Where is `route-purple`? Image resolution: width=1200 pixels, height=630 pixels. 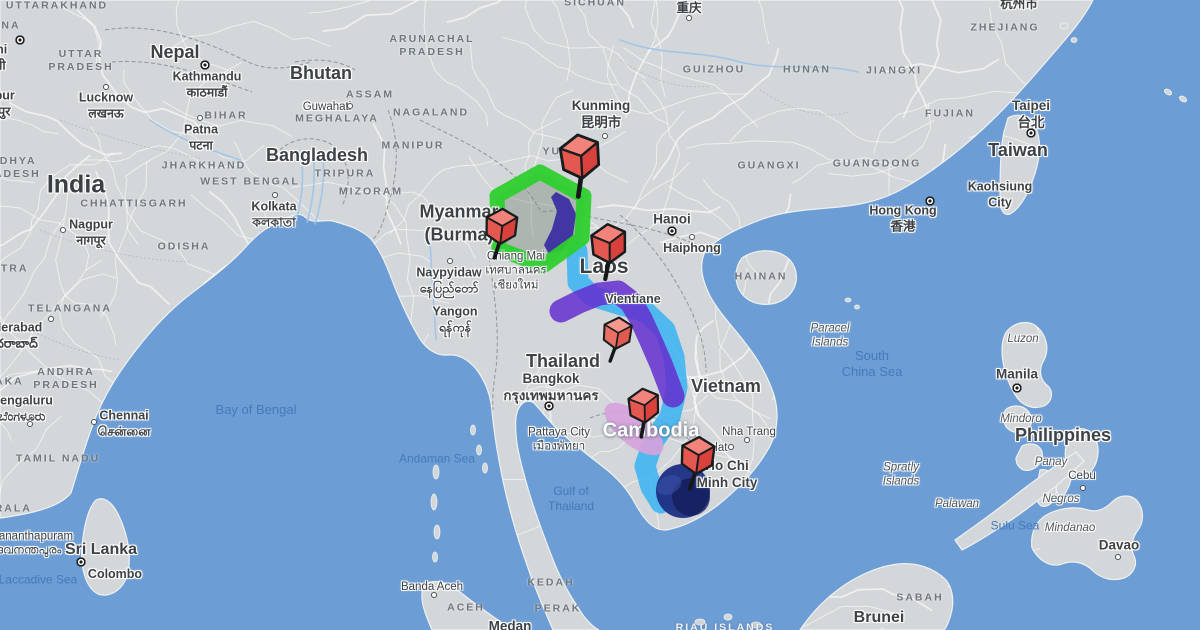 route-purple is located at coordinates (617, 344).